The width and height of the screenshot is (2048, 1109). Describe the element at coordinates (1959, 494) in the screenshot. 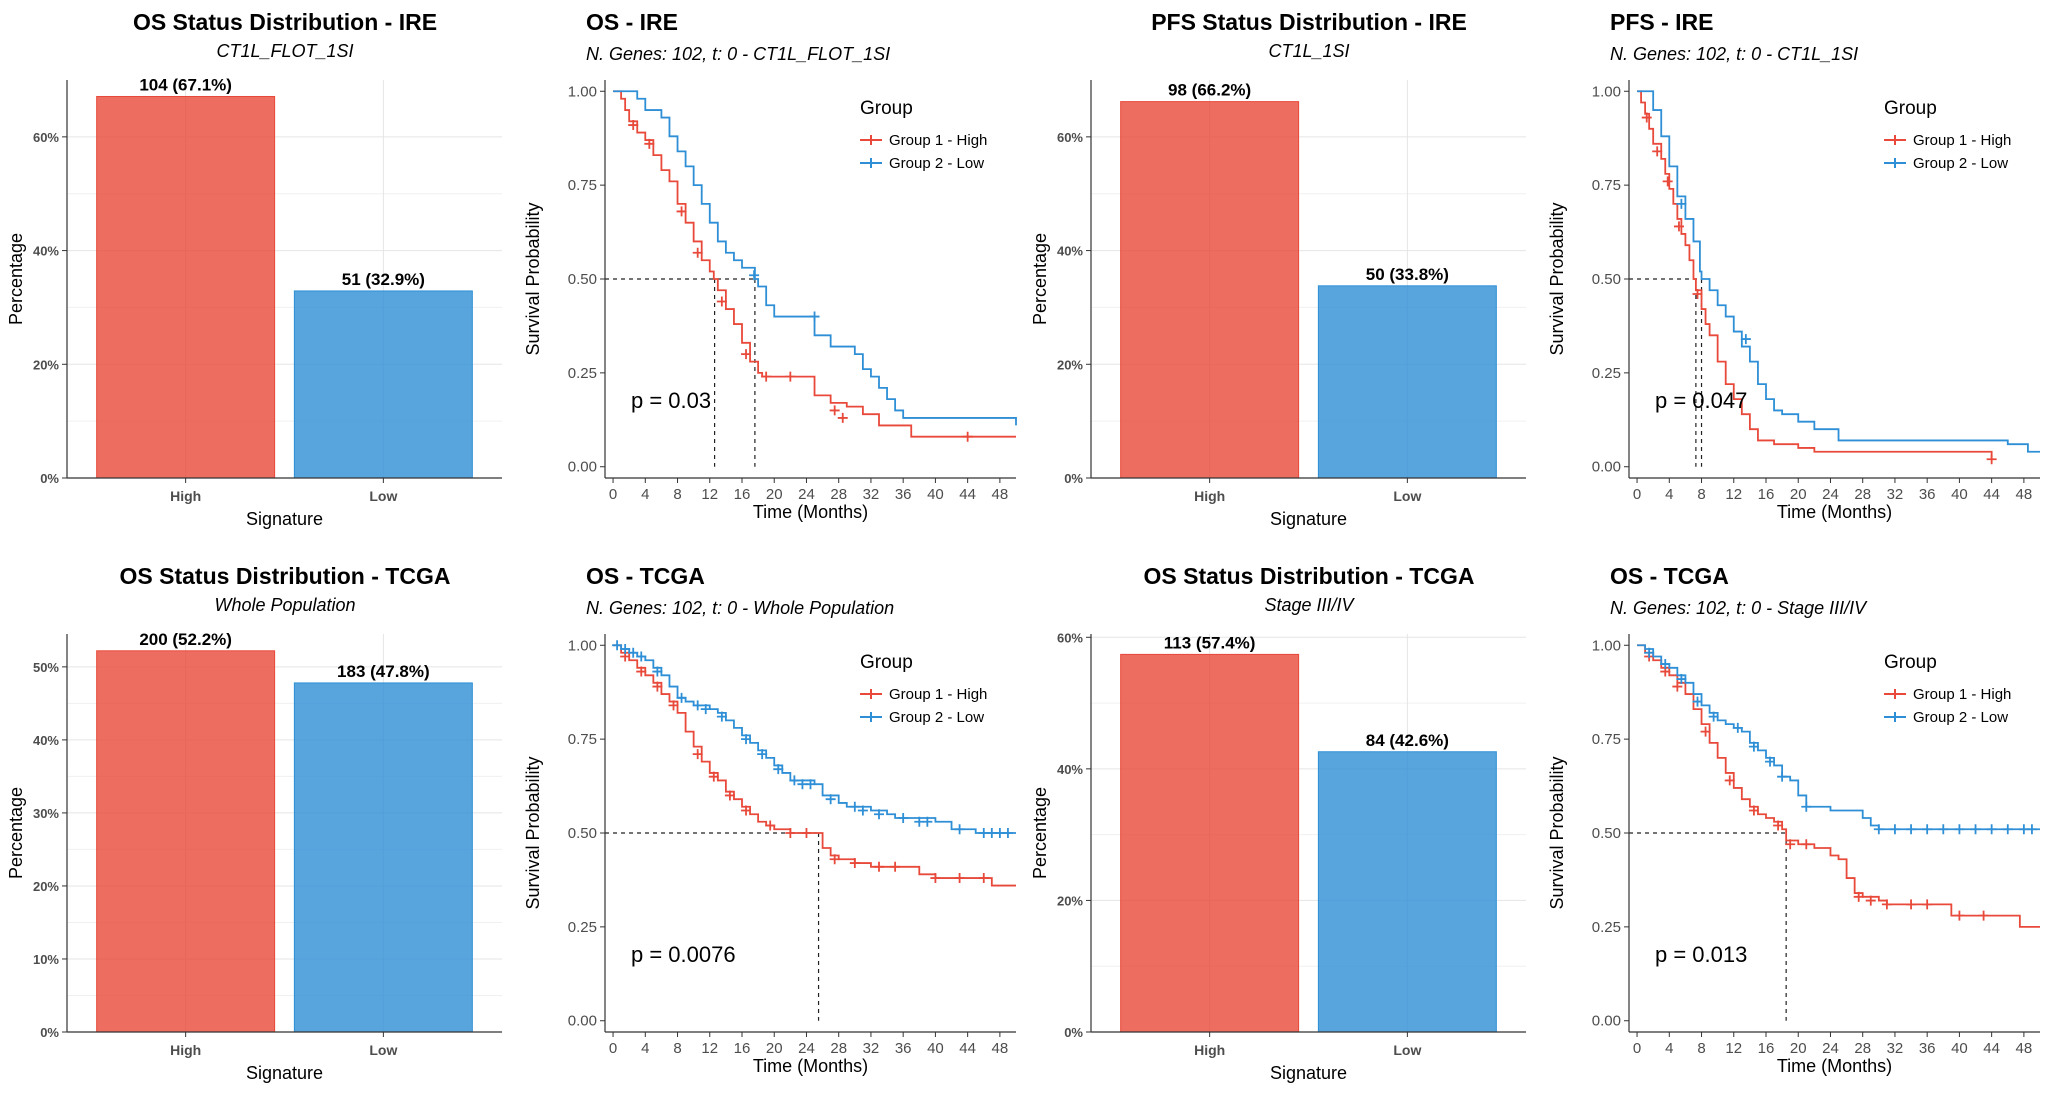

I see `x-tick-label: 40` at that location.